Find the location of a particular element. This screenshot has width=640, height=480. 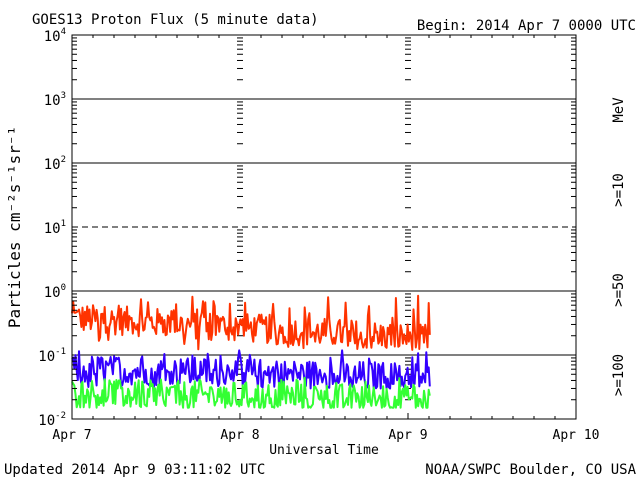

y-tick-label: 10⁻² is located at coordinates (52, 420).